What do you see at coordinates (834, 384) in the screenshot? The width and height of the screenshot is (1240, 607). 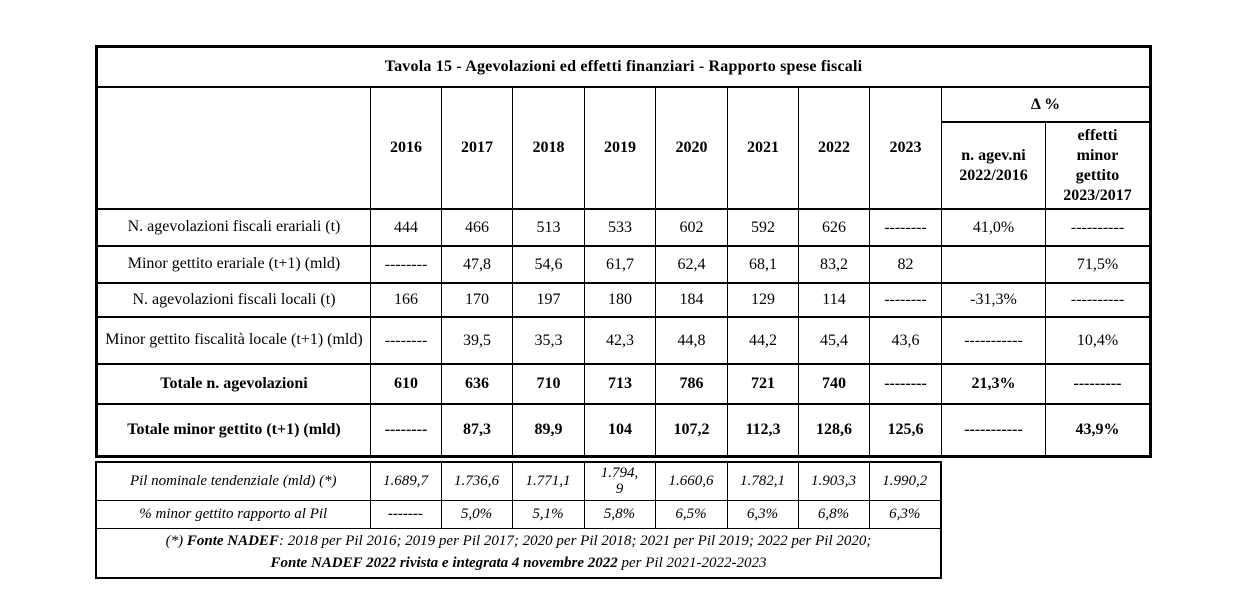 I see `value-cell: 740` at bounding box center [834, 384].